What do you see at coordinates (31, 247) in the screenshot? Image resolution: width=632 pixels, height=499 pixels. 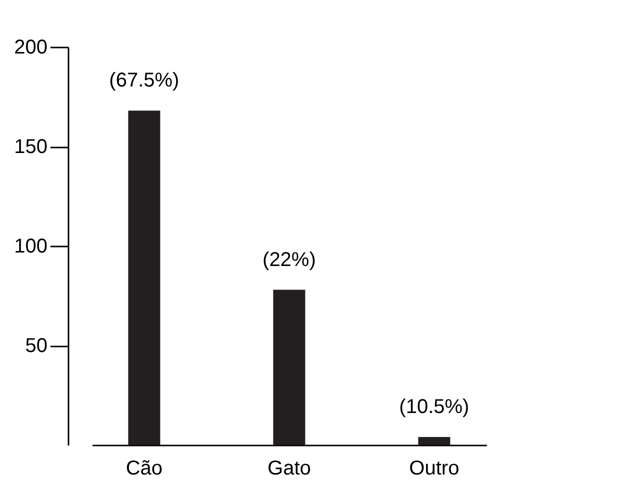 I see `y-tick-label: 100` at bounding box center [31, 247].